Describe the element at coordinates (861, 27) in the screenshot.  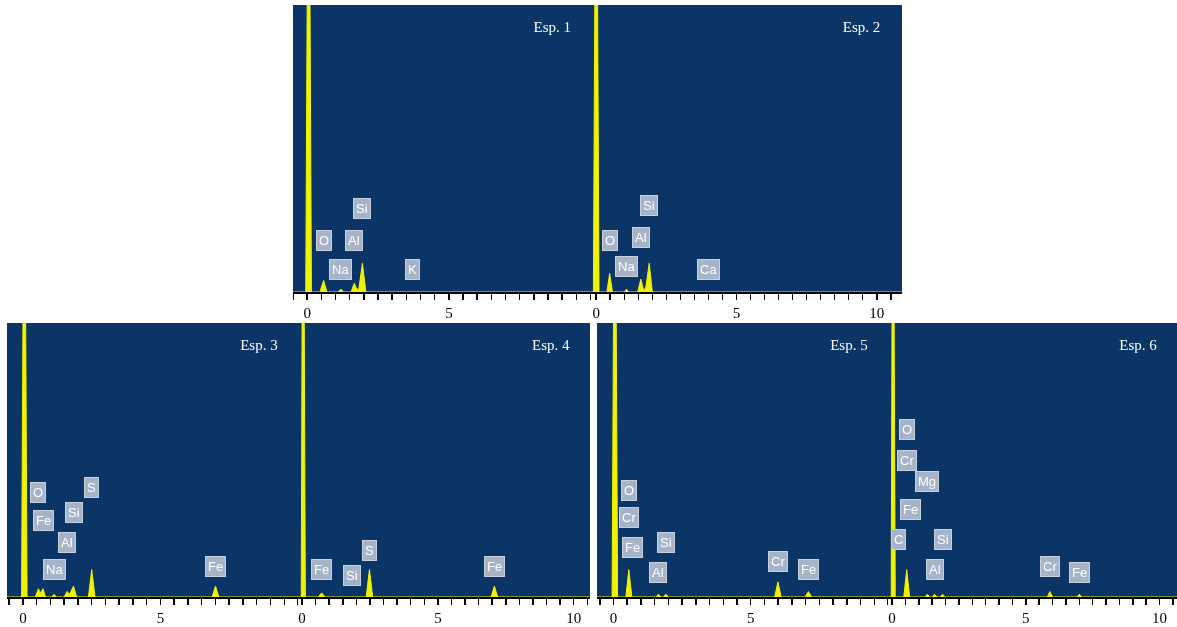
I see `text: Esp. 2` at that location.